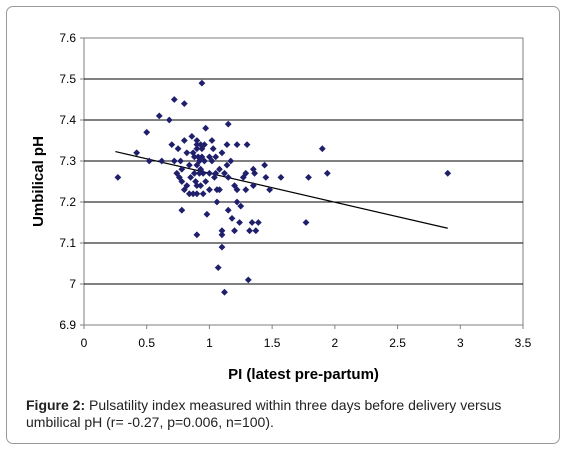 The image size is (568, 452). I want to click on trendline, so click(281, 189).